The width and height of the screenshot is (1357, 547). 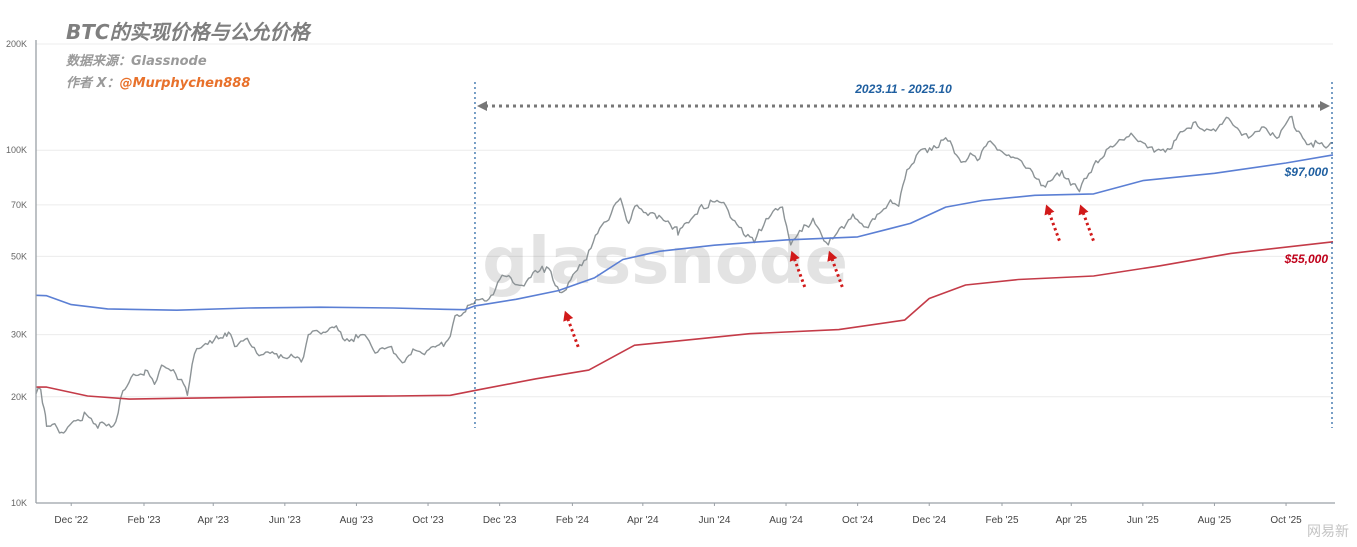 I want to click on x-tick-label: Jun '23, so click(x=285, y=520).